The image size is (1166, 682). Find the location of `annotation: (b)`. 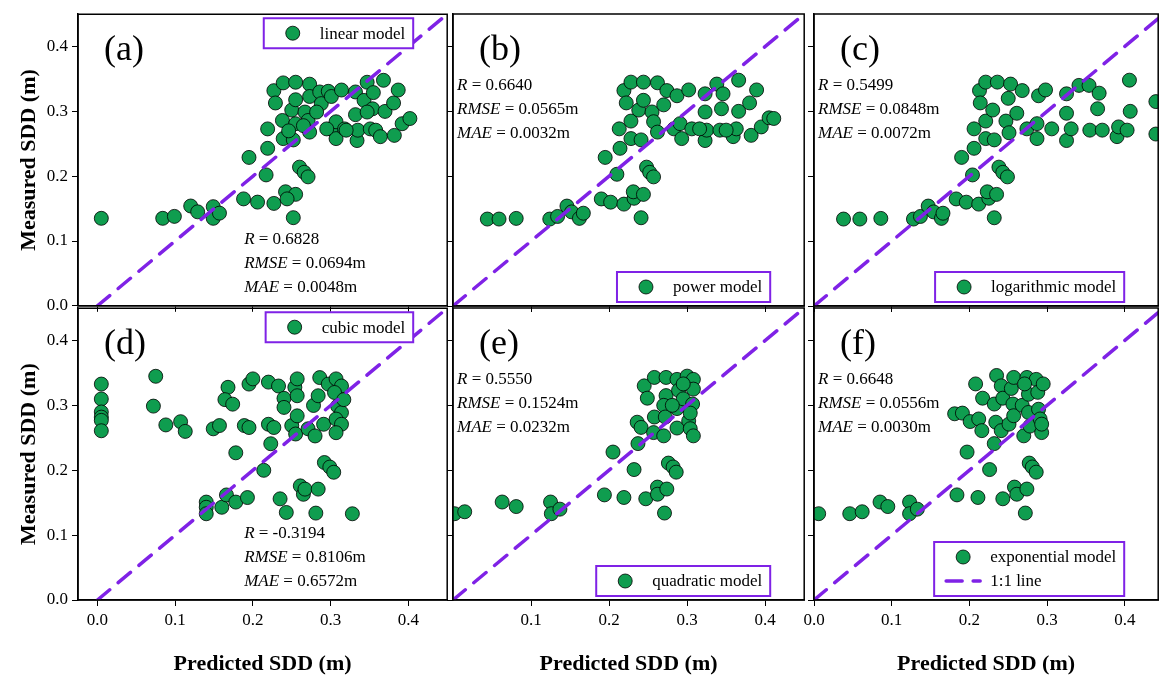

annotation: (b) is located at coordinates (500, 48).